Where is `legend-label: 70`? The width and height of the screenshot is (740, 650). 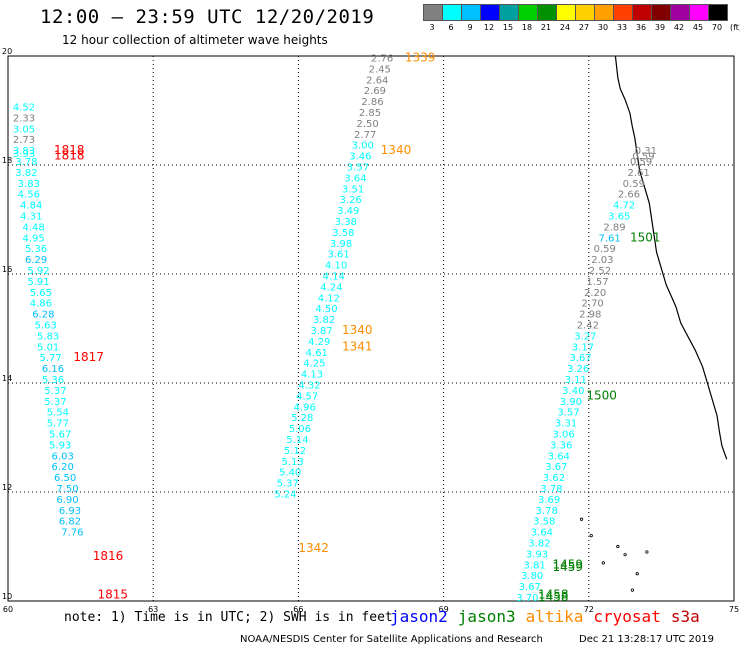
legend-label: 70 is located at coordinates (717, 27).